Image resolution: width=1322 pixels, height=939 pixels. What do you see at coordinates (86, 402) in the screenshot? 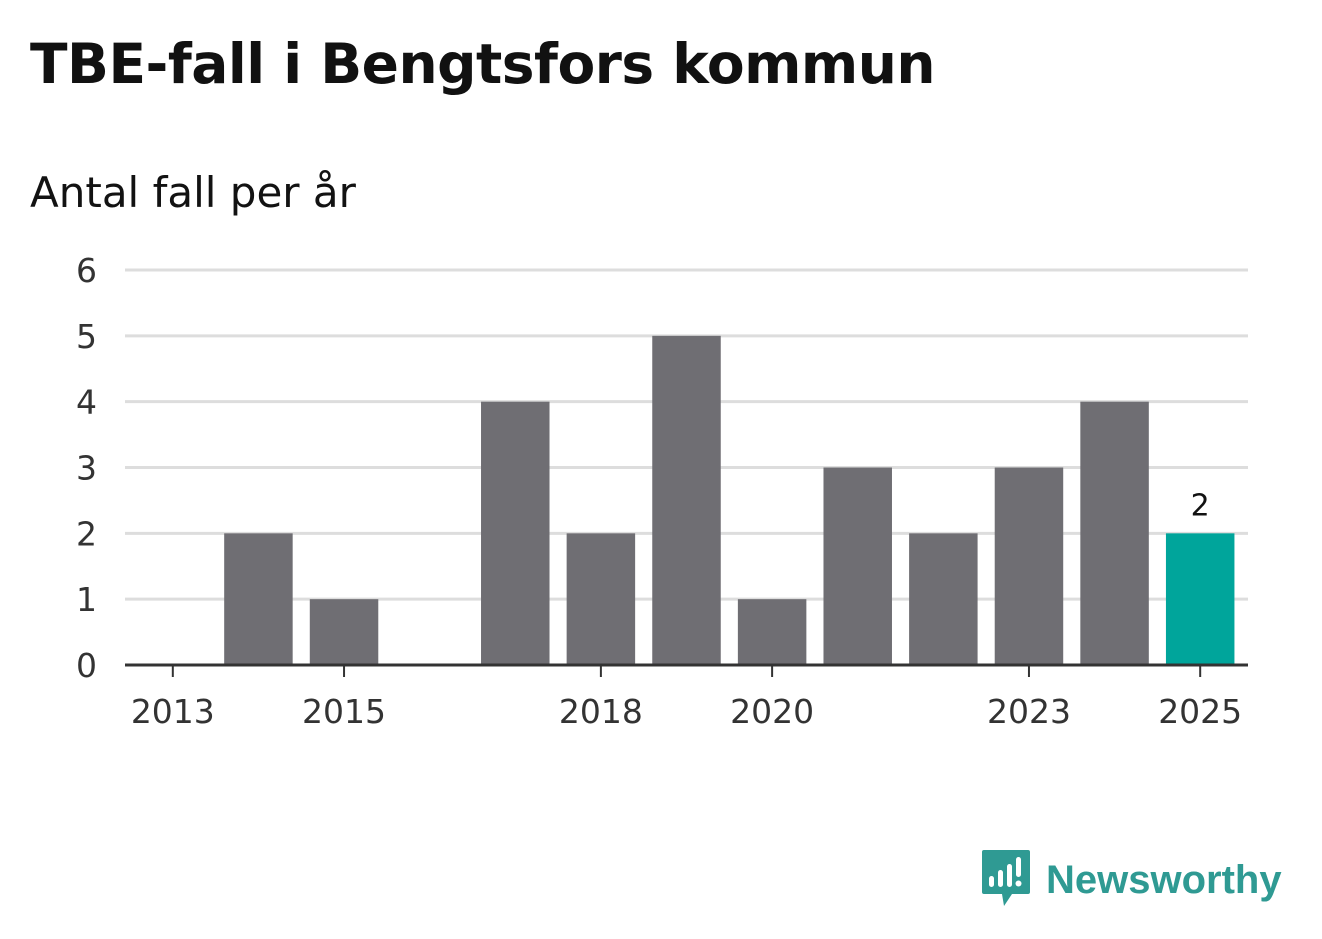
I see `y-tick-label: 4` at bounding box center [86, 402].